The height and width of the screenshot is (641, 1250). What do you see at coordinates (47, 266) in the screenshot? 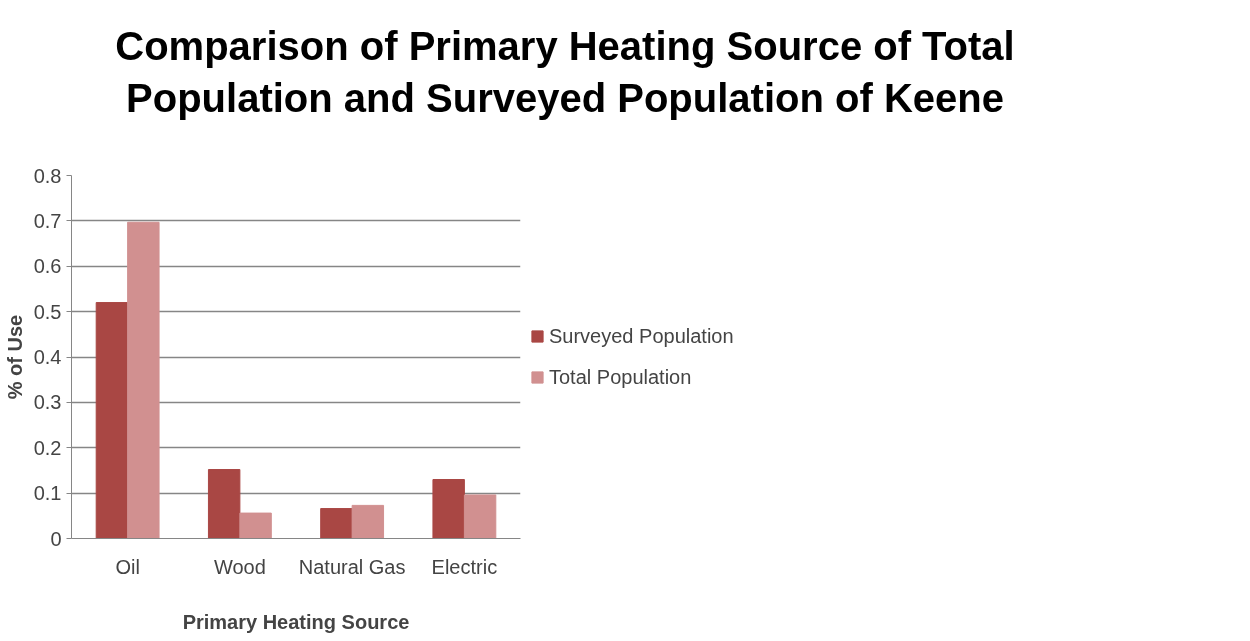
I see `y-tick-label: 0.6` at bounding box center [47, 266].